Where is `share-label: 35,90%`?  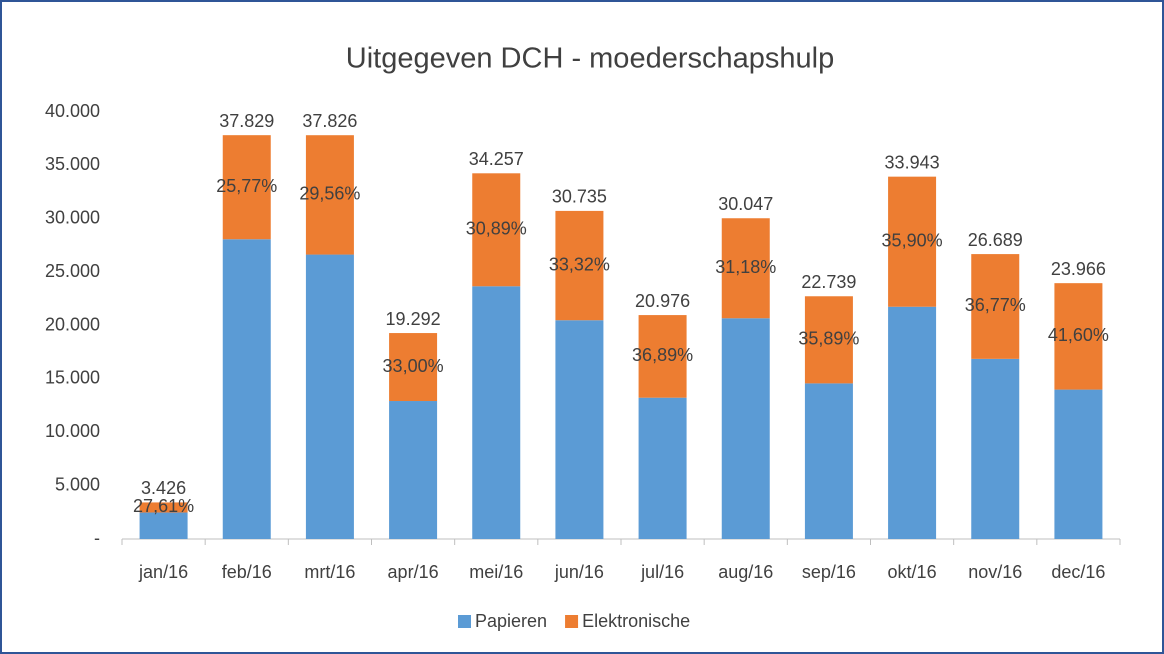 share-label: 35,90% is located at coordinates (912, 240).